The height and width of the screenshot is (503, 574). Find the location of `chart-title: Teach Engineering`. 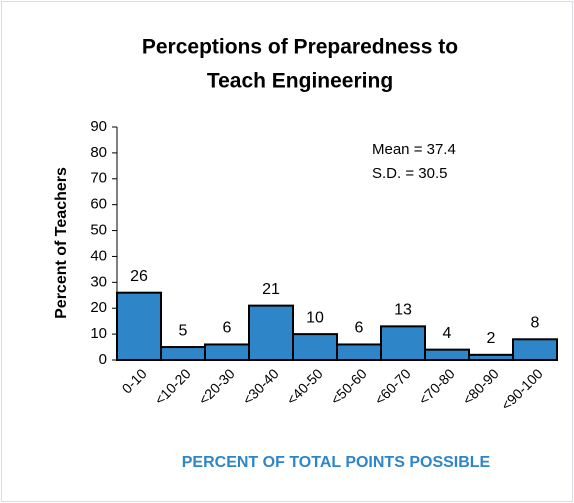

chart-title: Teach Engineering is located at coordinates (300, 81).